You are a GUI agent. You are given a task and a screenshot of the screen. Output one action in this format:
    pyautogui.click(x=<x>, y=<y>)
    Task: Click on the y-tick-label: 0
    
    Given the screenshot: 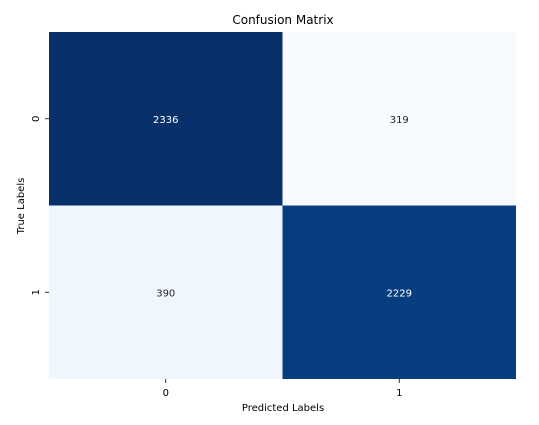 What is the action you would take?
    pyautogui.click(x=36, y=119)
    